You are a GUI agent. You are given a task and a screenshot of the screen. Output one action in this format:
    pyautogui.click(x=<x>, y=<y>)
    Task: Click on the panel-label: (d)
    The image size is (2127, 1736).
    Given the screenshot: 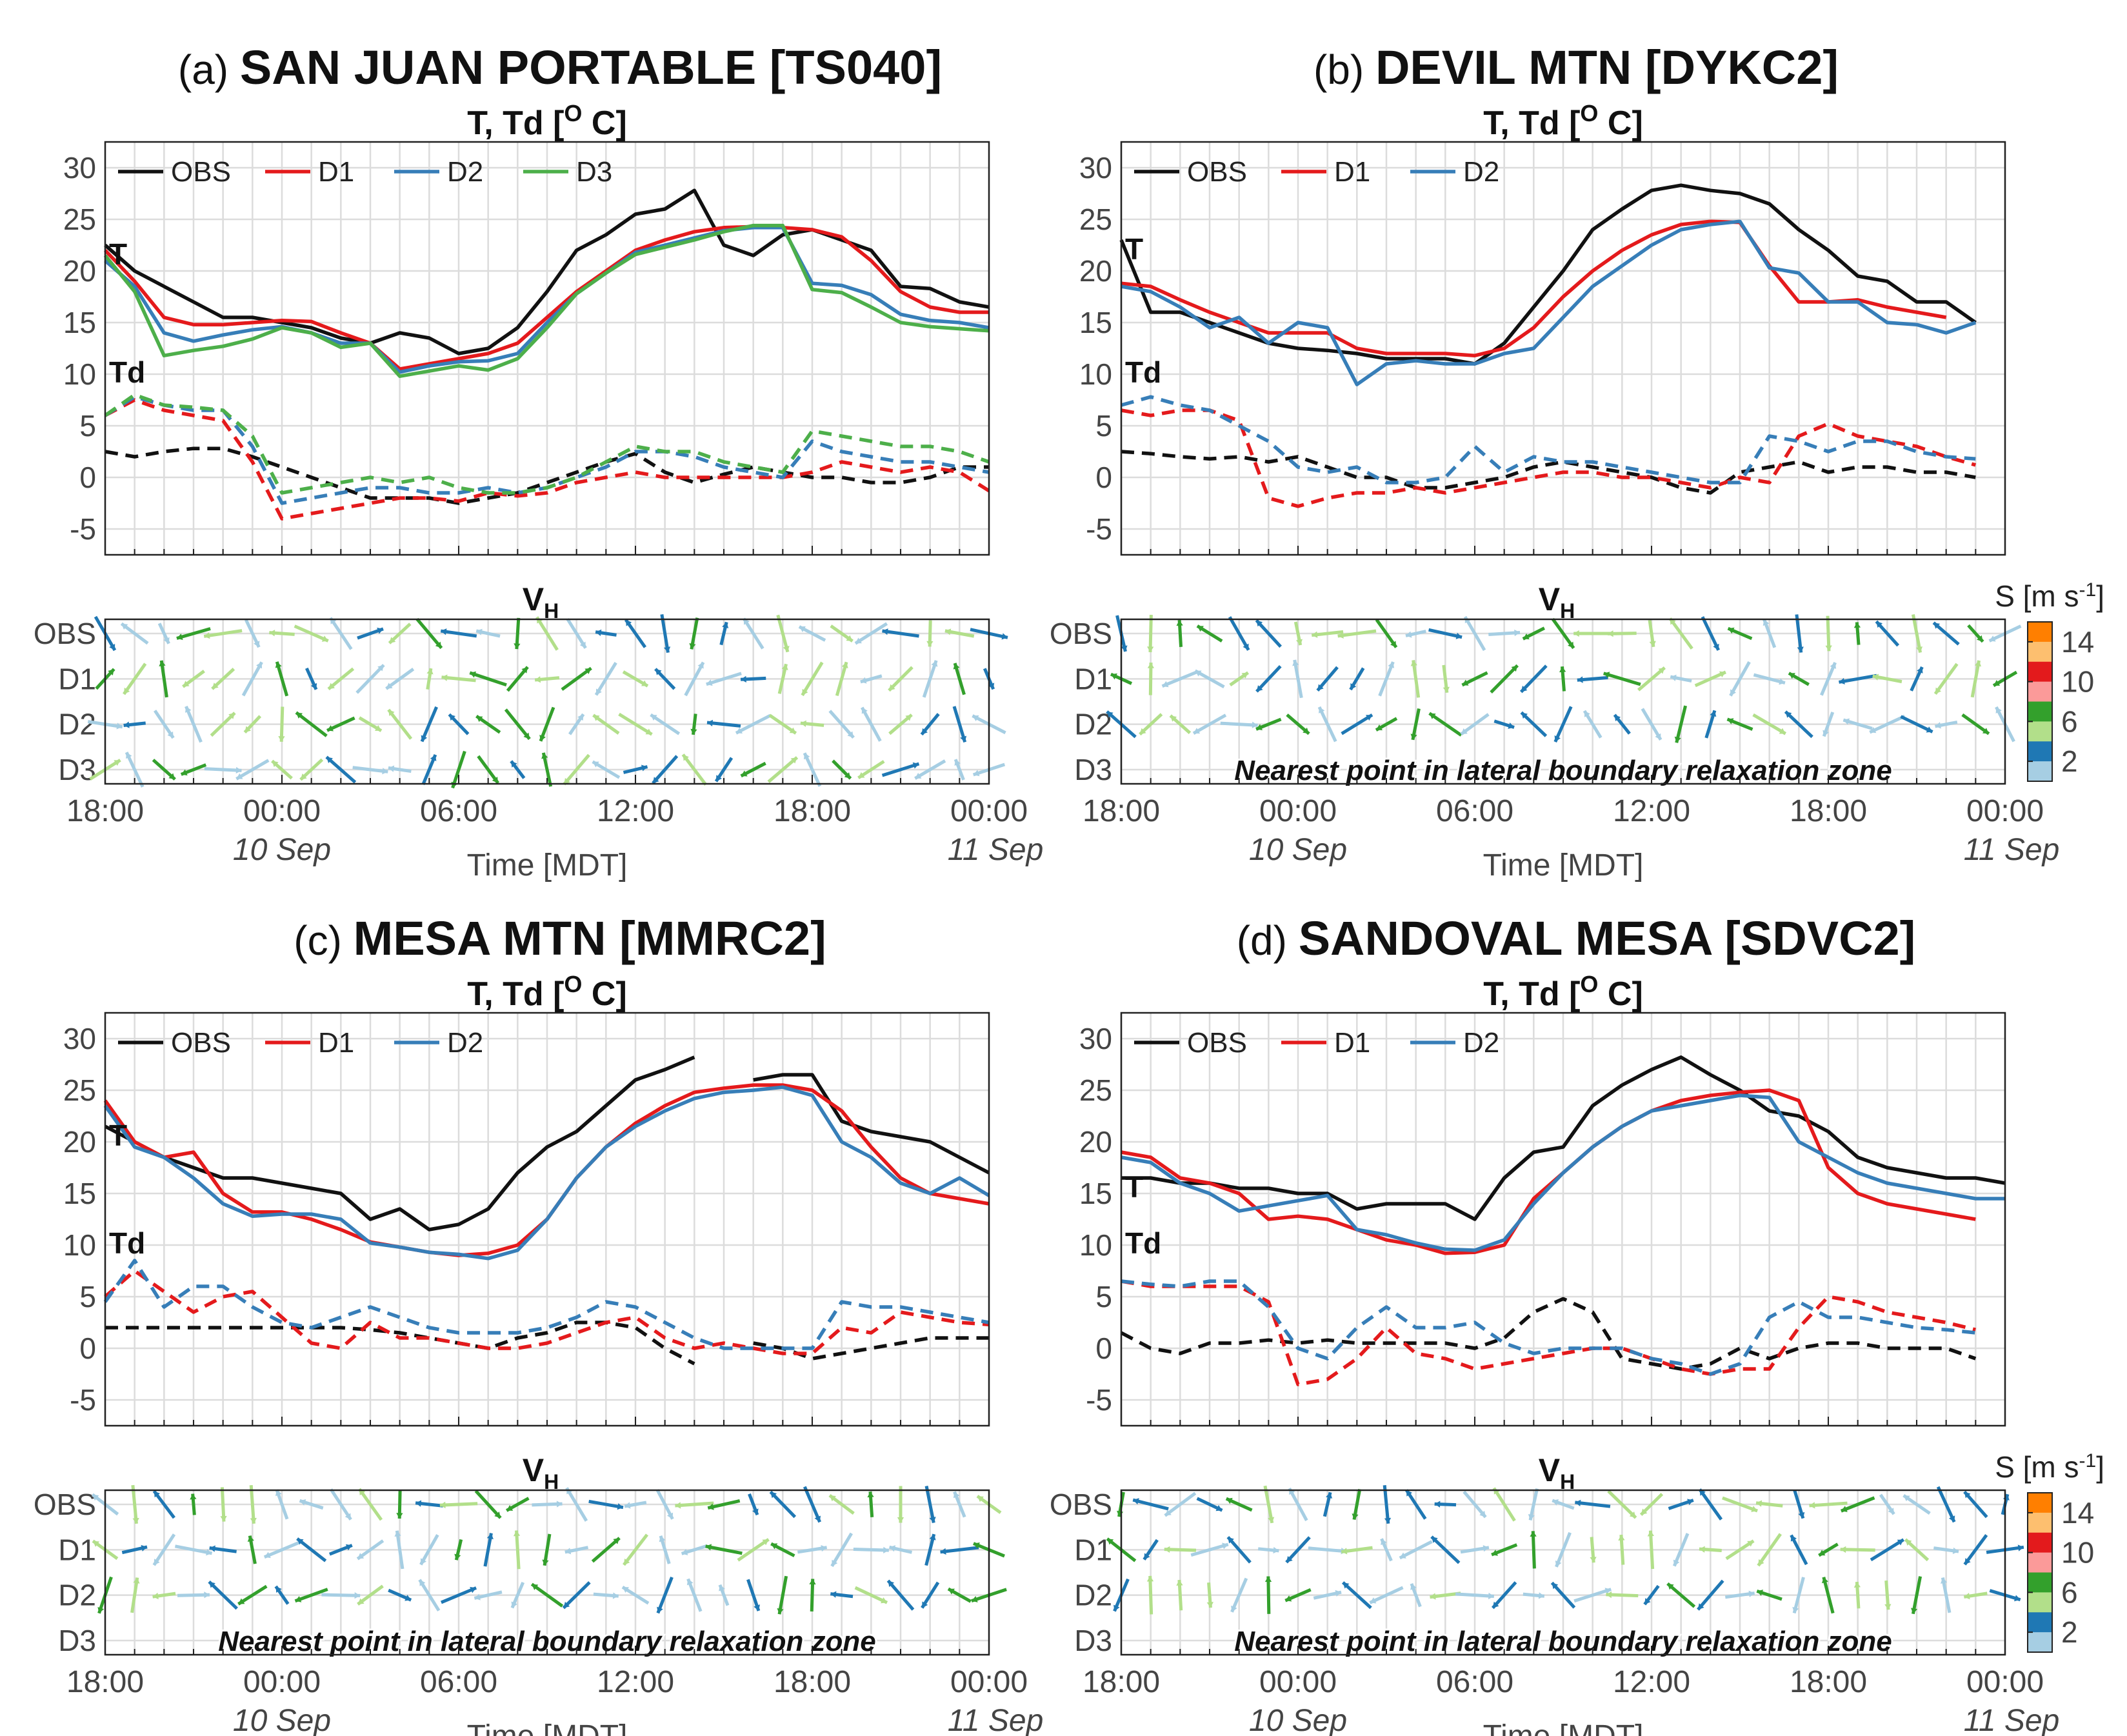 What is the action you would take?
    pyautogui.click(x=1268, y=940)
    